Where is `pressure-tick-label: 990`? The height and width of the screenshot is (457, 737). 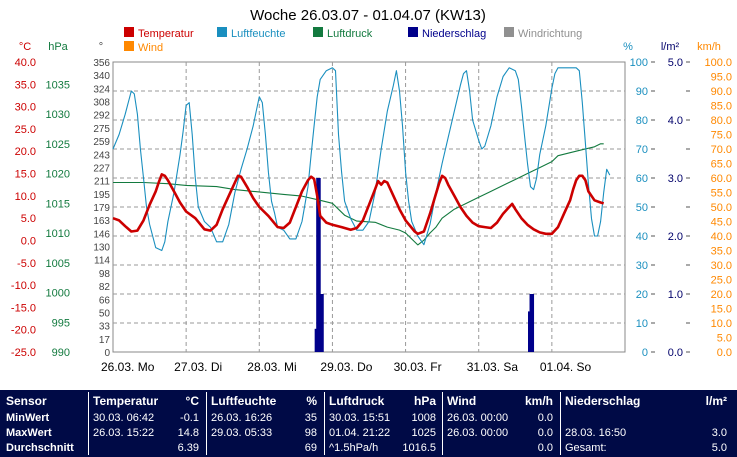 pressure-tick-label: 990 is located at coordinates (61, 353).